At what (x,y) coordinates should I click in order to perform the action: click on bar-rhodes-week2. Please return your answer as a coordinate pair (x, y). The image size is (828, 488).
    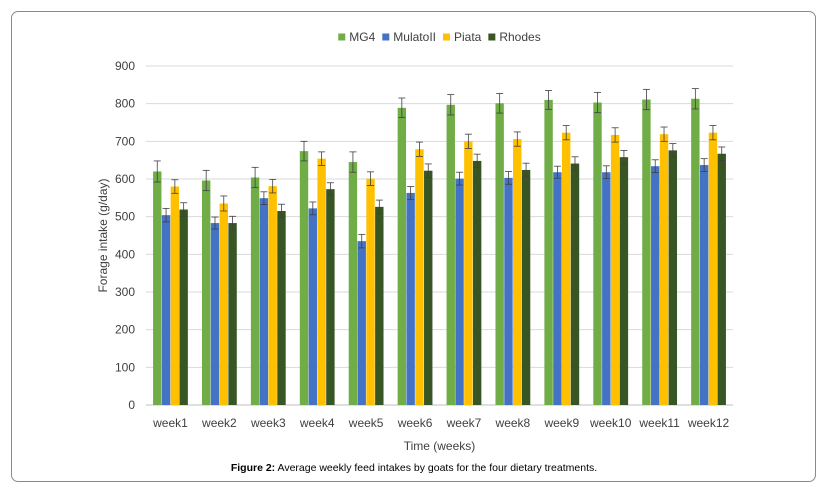
    Looking at the image, I should click on (232, 314).